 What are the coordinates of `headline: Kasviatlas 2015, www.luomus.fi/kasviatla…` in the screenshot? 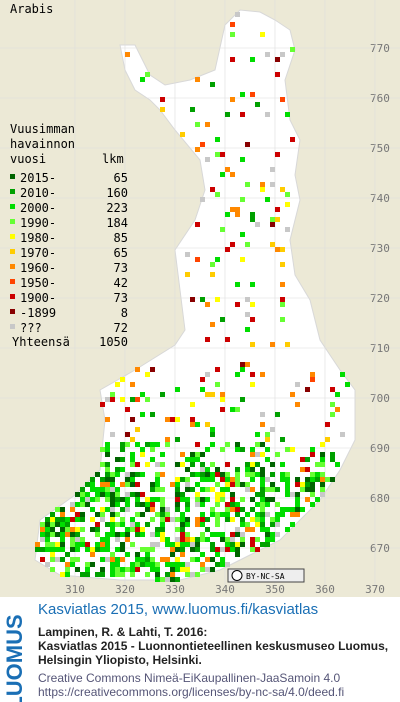 It's located at (178, 609).